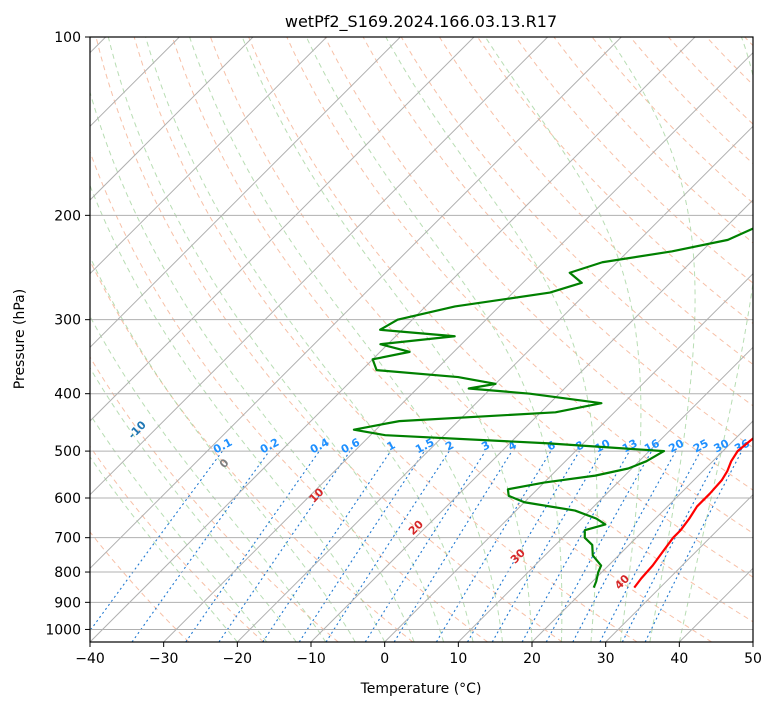 Image resolution: width=775 pixels, height=708 pixels. What do you see at coordinates (67, 334) in the screenshot?
I see `y-axis: 100 200 300 400 500 600 700 800 900 1000` at bounding box center [67, 334].